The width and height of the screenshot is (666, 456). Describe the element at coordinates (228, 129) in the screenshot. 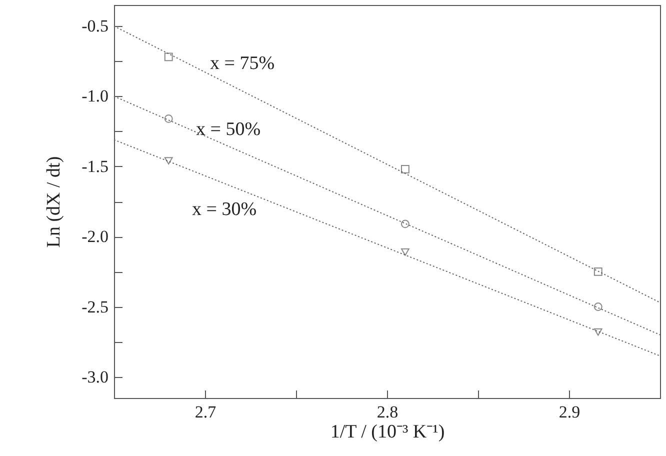

I see `annotation: x = 50%` at that location.